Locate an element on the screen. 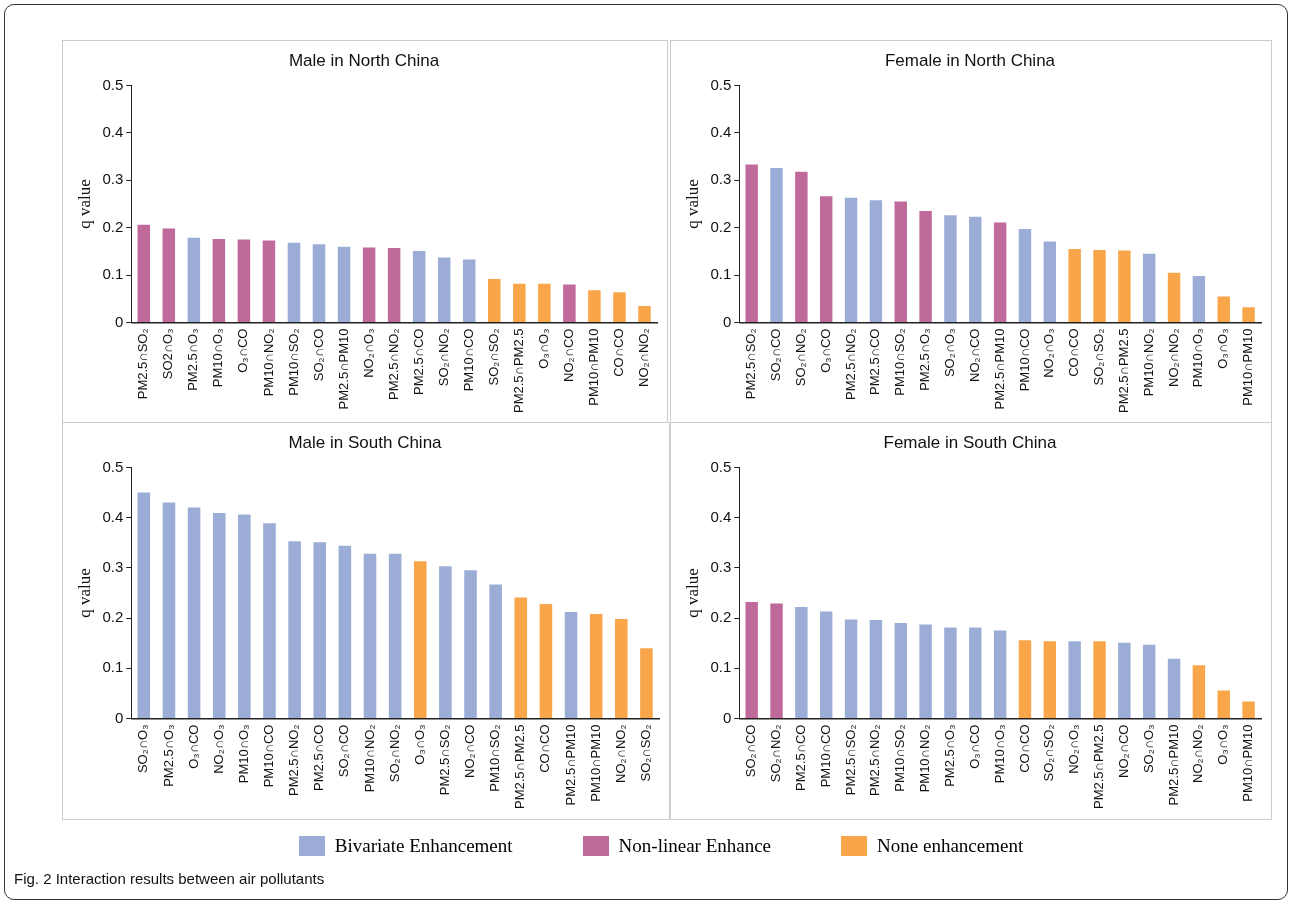  x-tick-label: SO2∩O₃ is located at coordinates (168, 354).